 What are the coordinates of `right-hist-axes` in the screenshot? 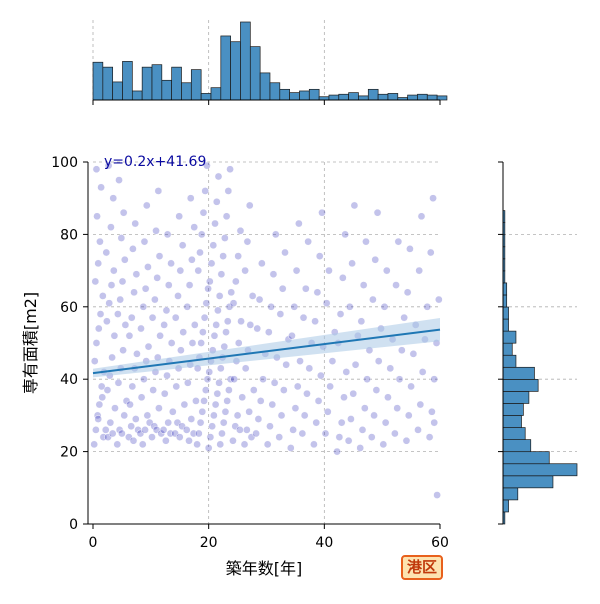 It's located at (501, 343).